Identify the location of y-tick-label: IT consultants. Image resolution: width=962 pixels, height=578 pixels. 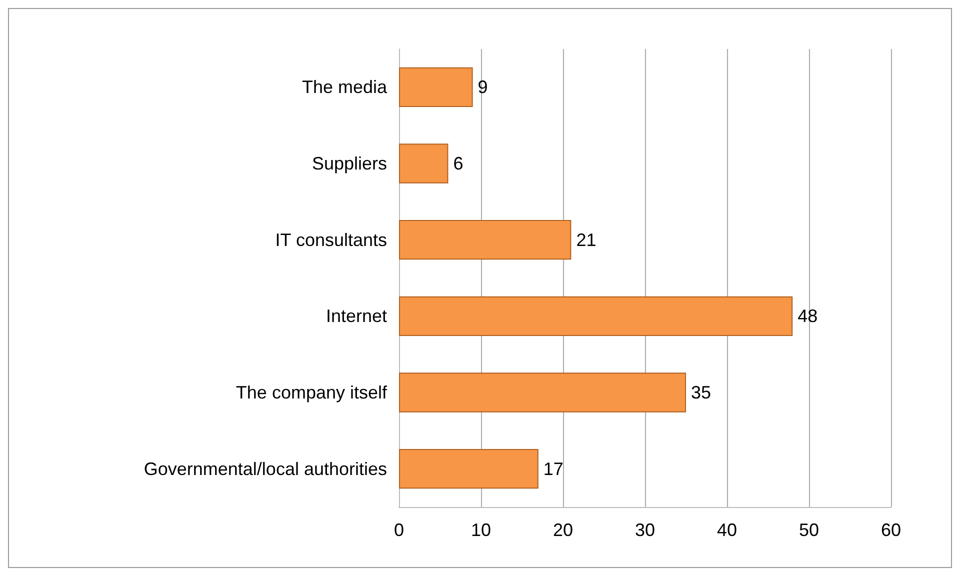
(331, 240).